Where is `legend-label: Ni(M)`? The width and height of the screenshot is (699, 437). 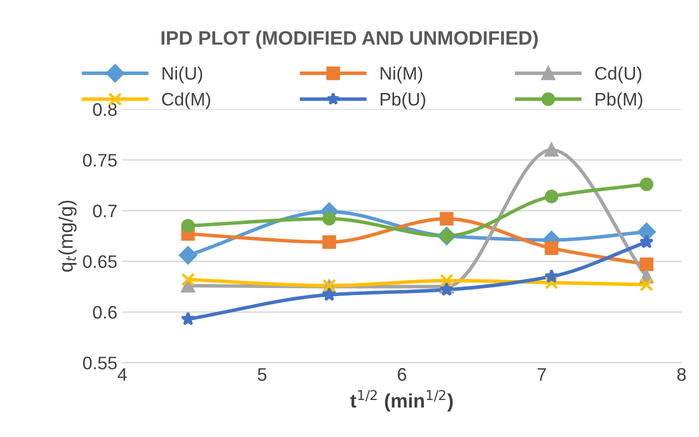 legend-label: Ni(M) is located at coordinates (401, 75).